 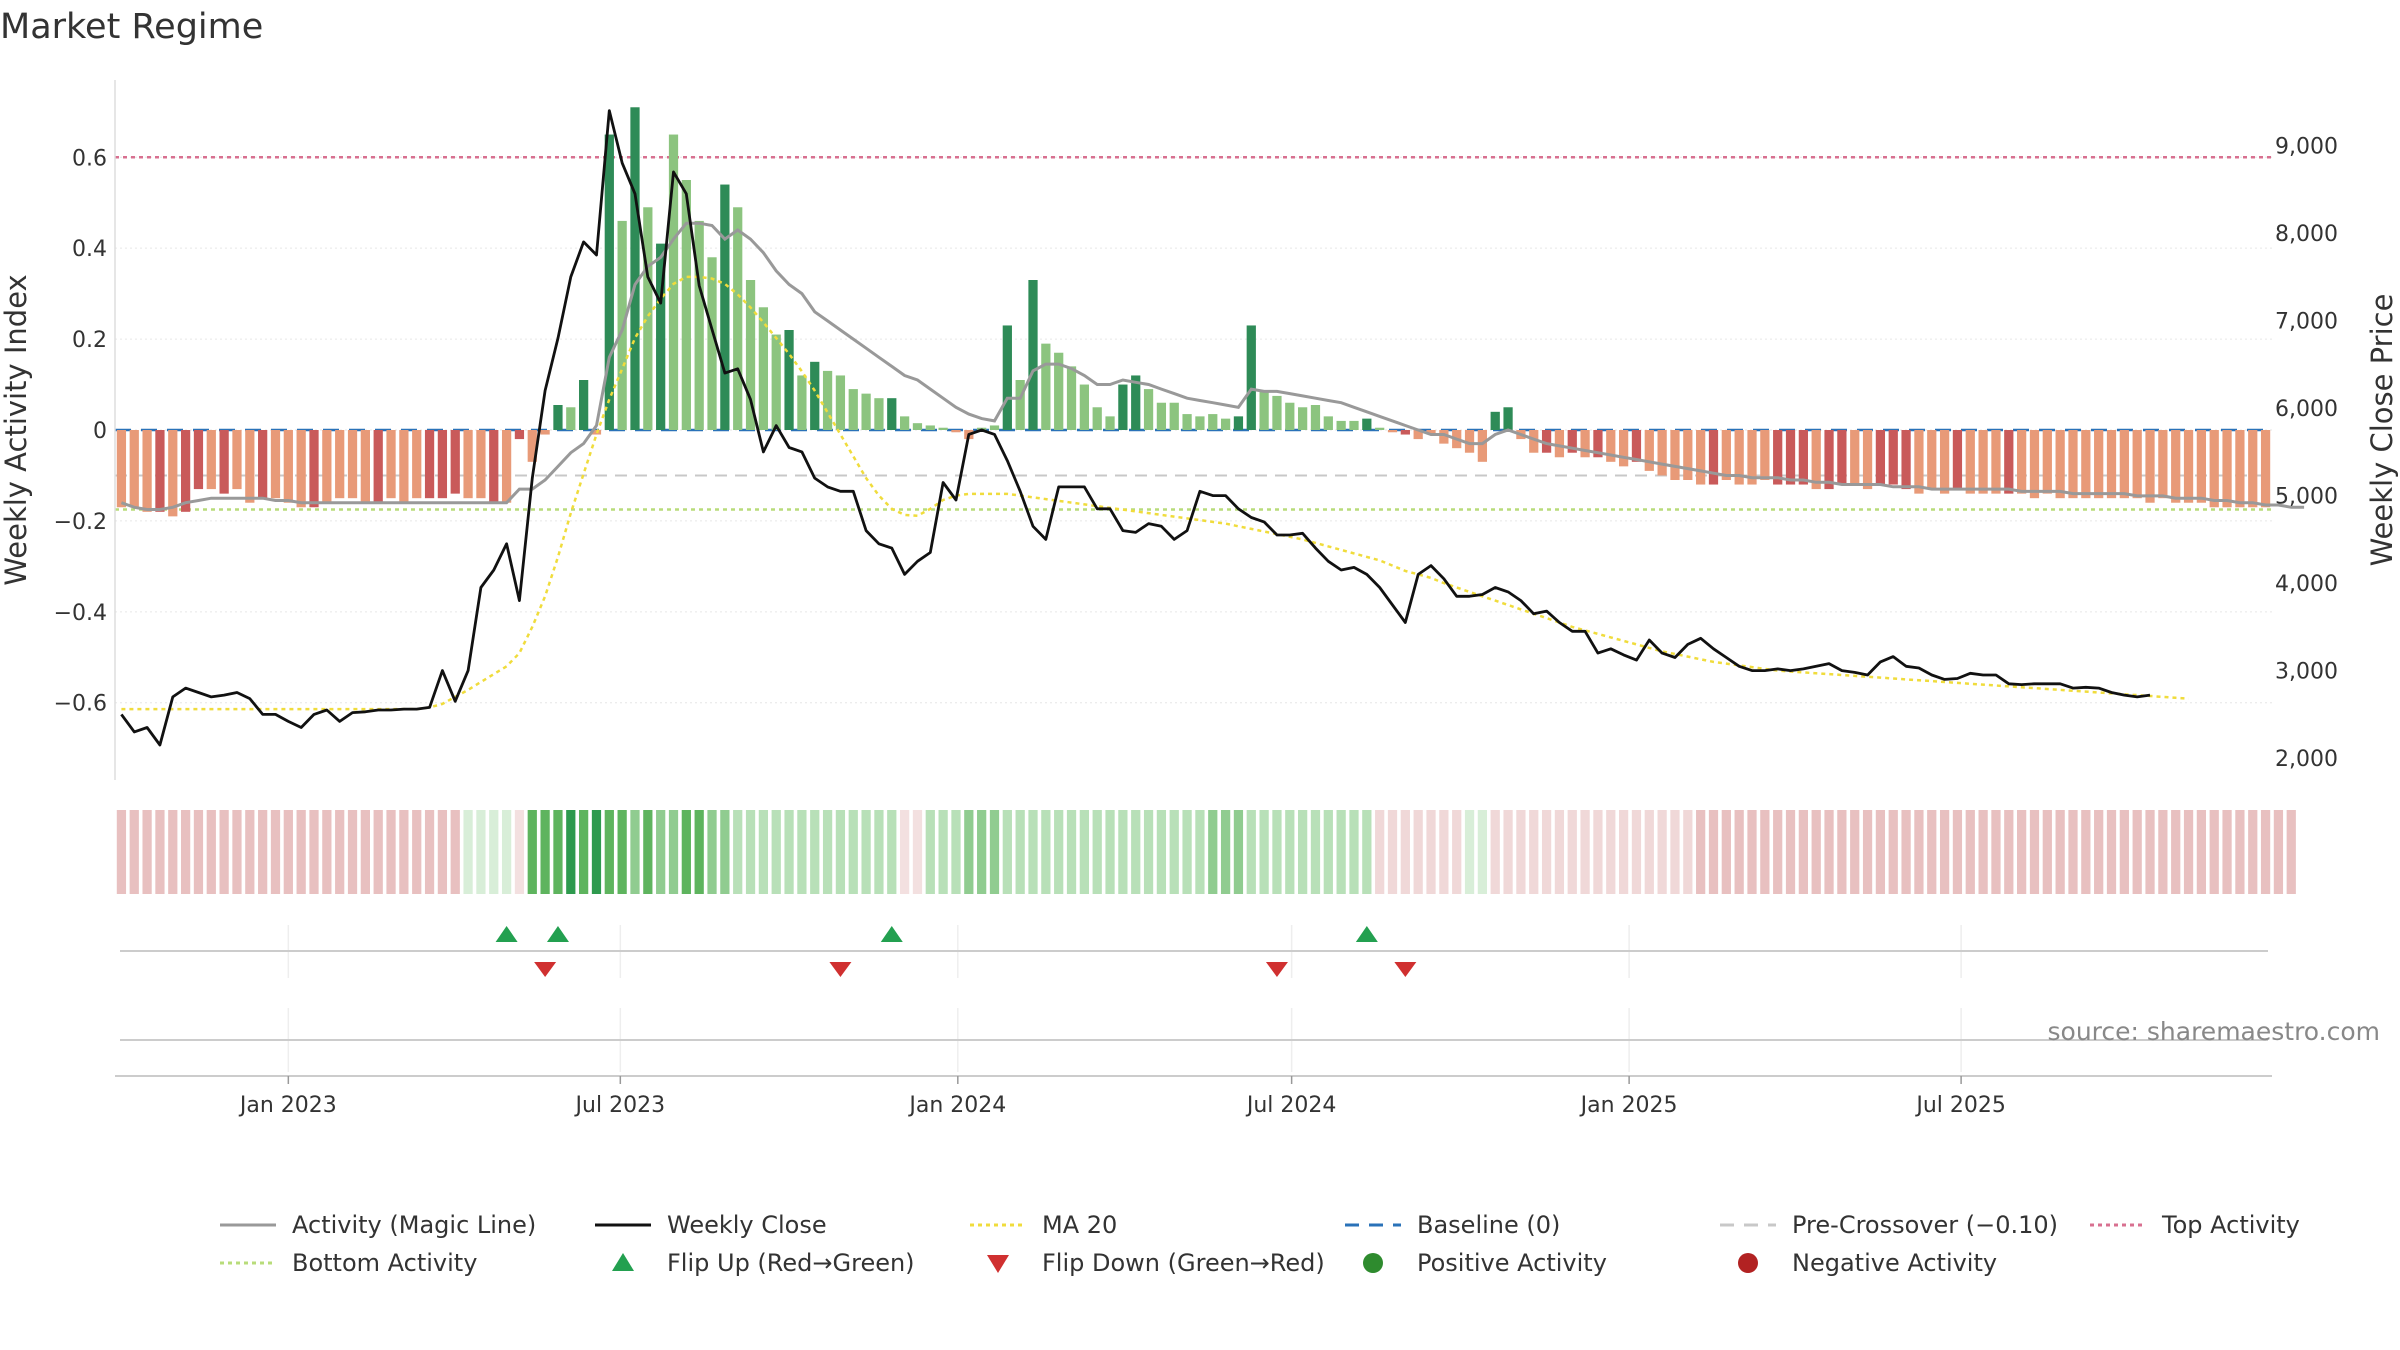 What do you see at coordinates (80, 522) in the screenshot?
I see `left-tick-label: −0.2` at bounding box center [80, 522].